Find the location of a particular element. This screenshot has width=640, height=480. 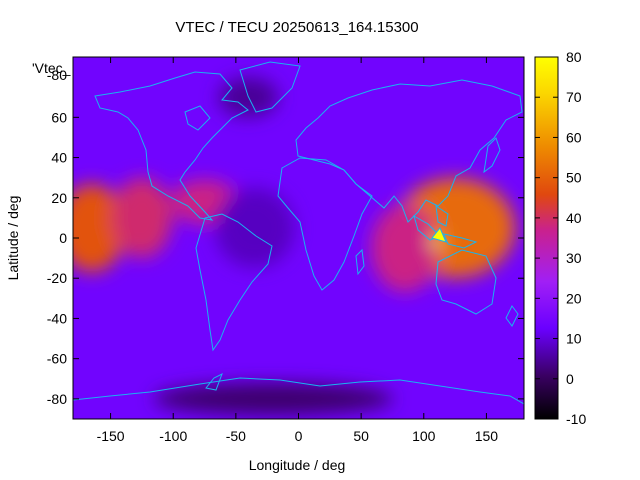

coast-madagascar is located at coordinates (360, 262).